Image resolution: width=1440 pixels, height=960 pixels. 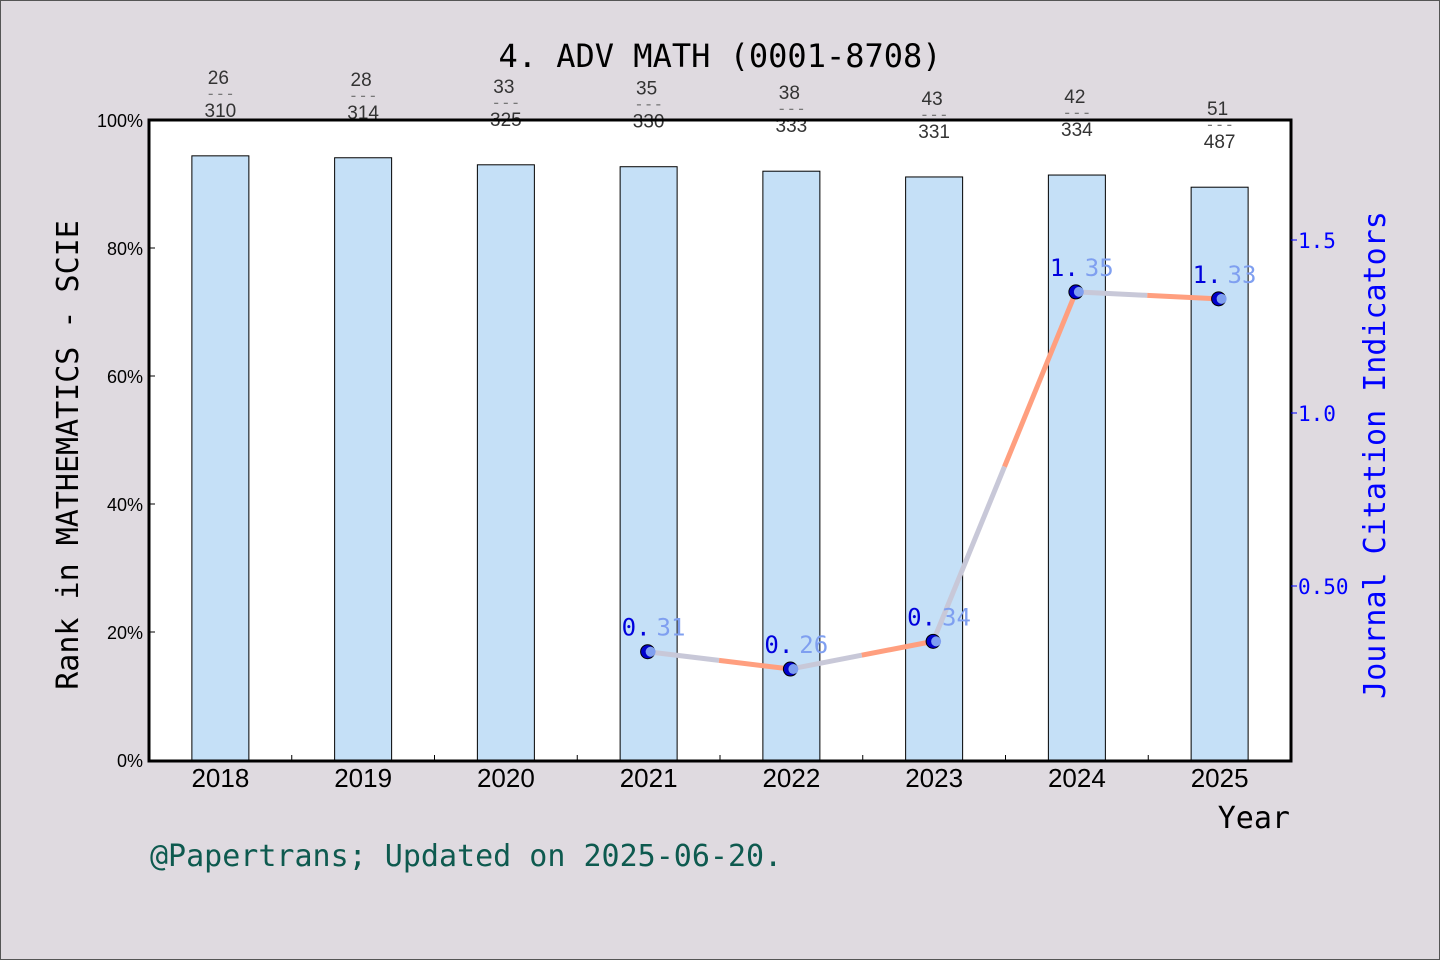 I want to click on x-tick-label: 2023, so click(x=934, y=778).